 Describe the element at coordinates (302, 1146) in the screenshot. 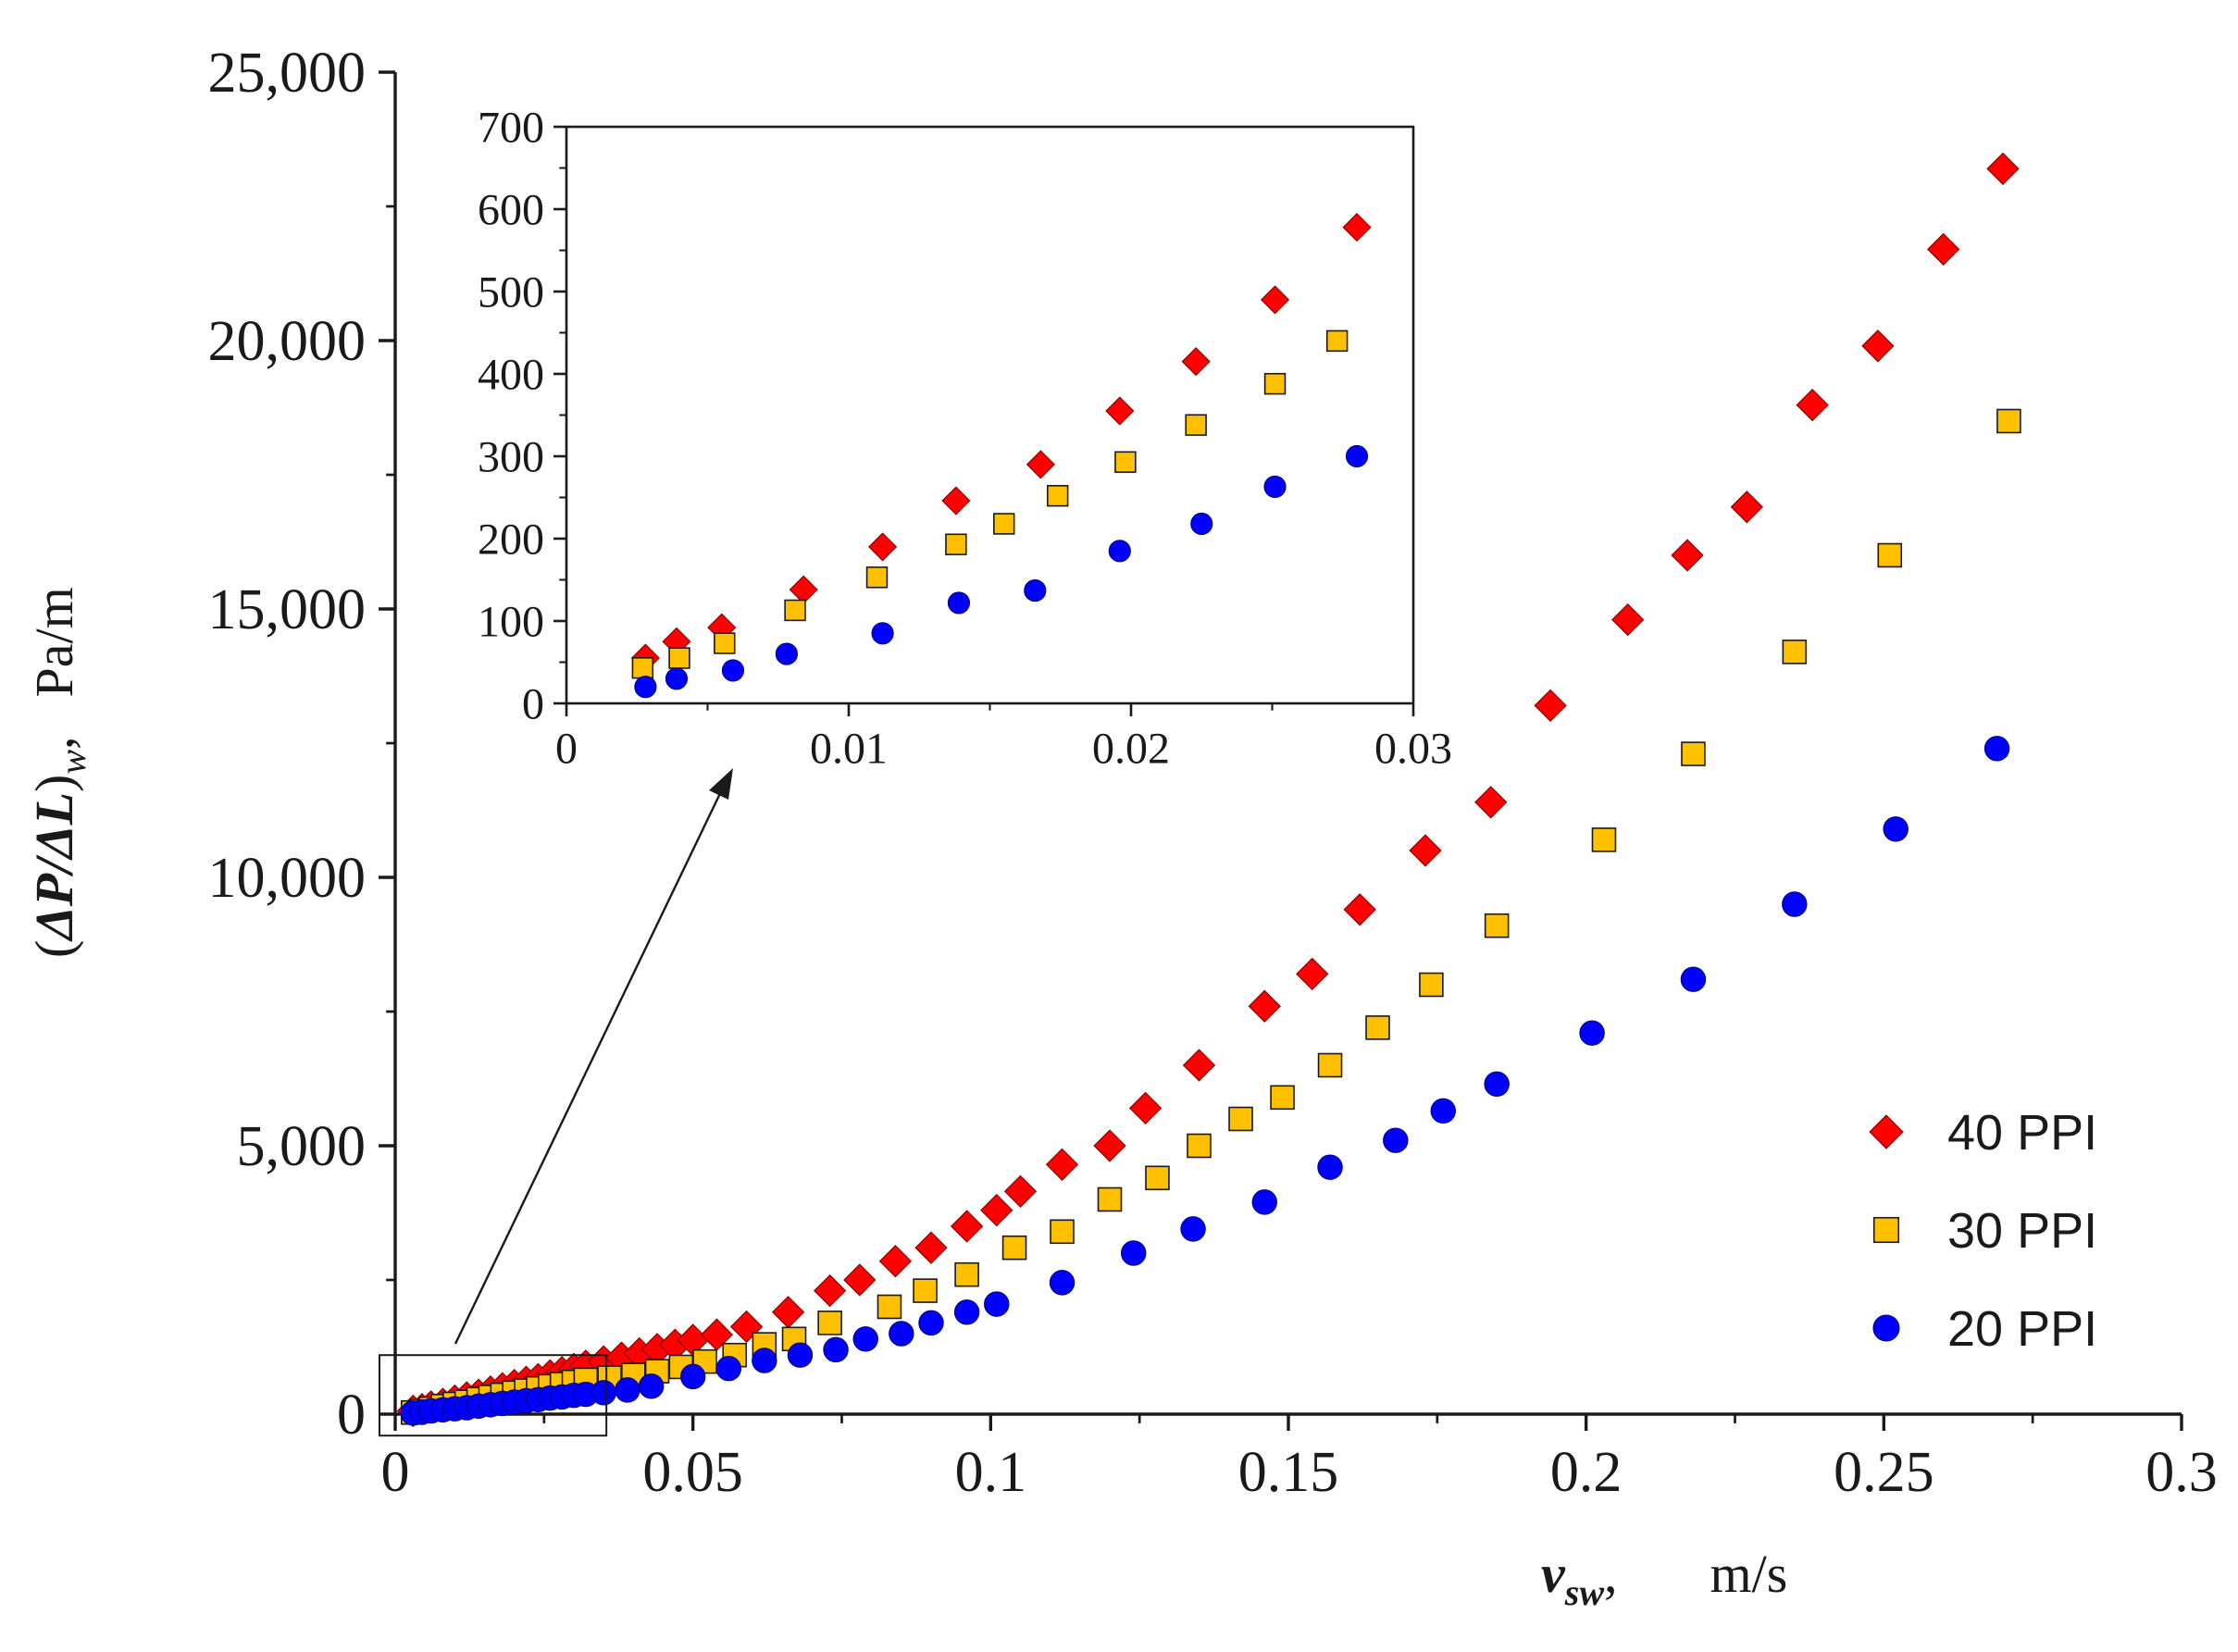

I see `main-y-tick-label: 5,000` at that location.